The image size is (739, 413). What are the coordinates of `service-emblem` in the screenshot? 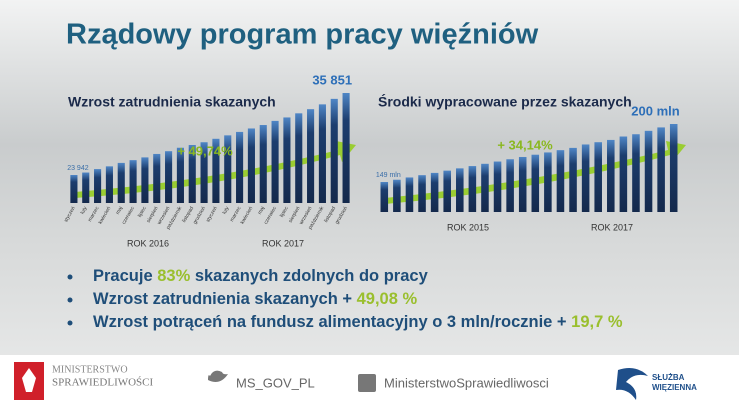 It's located at (632, 384).